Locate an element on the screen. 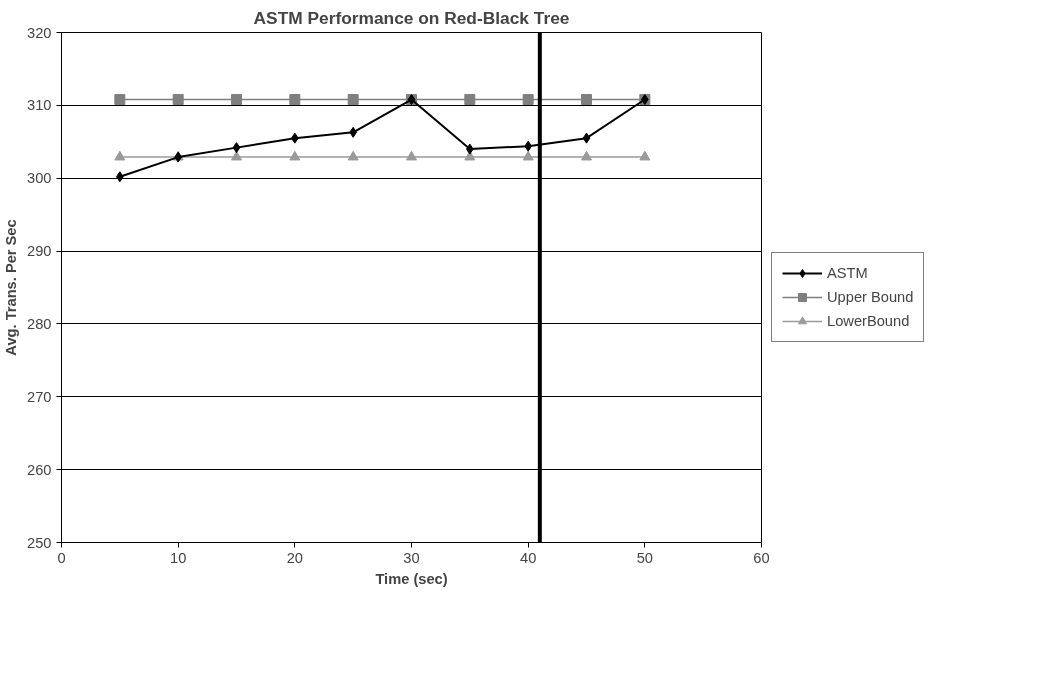  y-tick-label: 290 is located at coordinates (39, 251).